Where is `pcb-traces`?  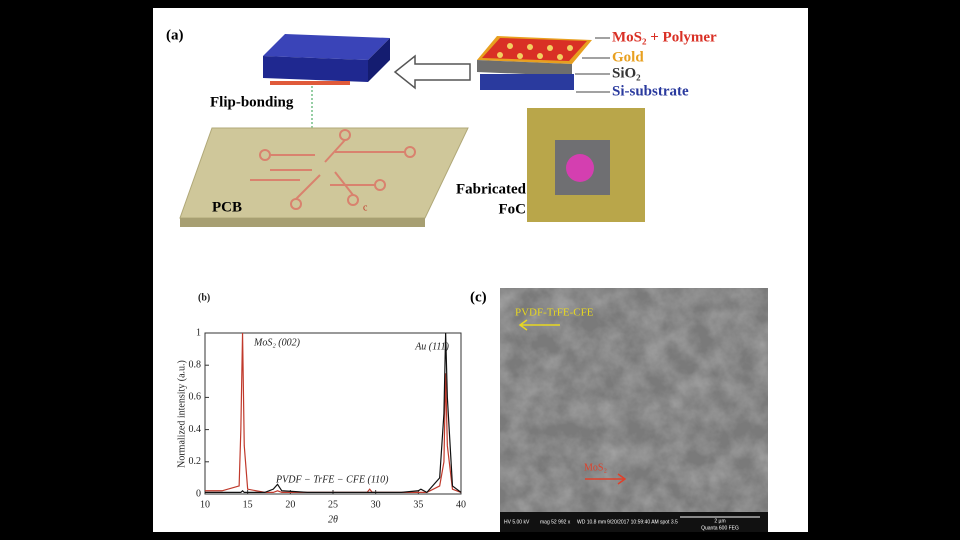
pcb-traces is located at coordinates (333, 169).